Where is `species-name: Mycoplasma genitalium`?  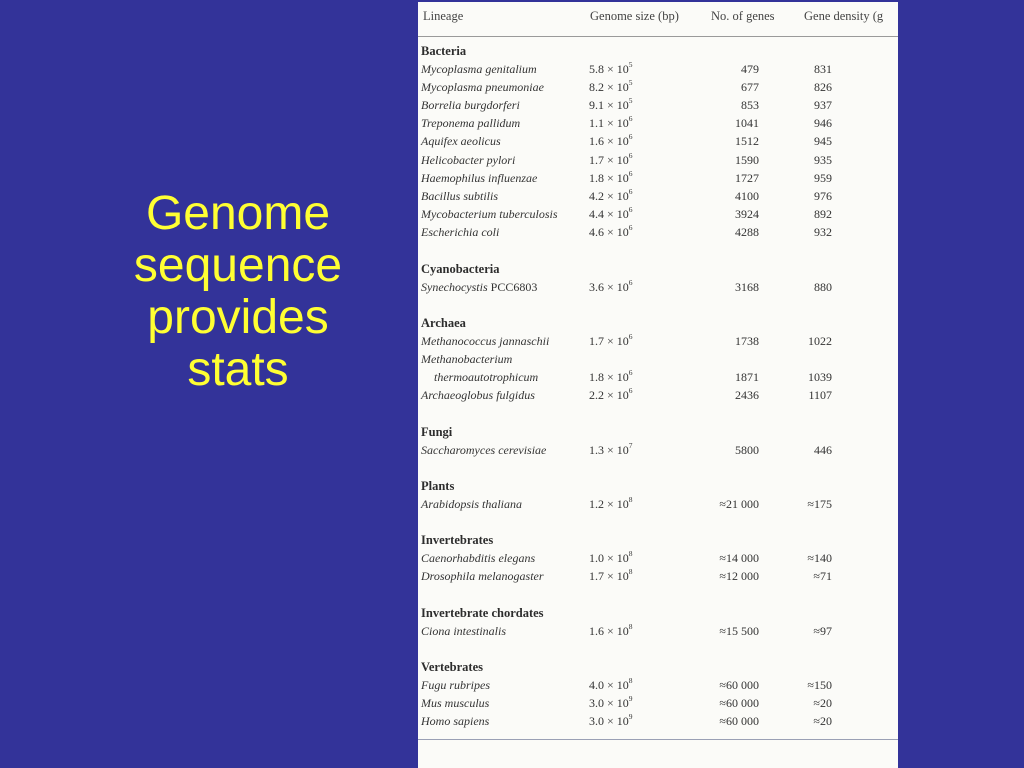
species-name: Mycoplasma genitalium is located at coordinates (479, 69).